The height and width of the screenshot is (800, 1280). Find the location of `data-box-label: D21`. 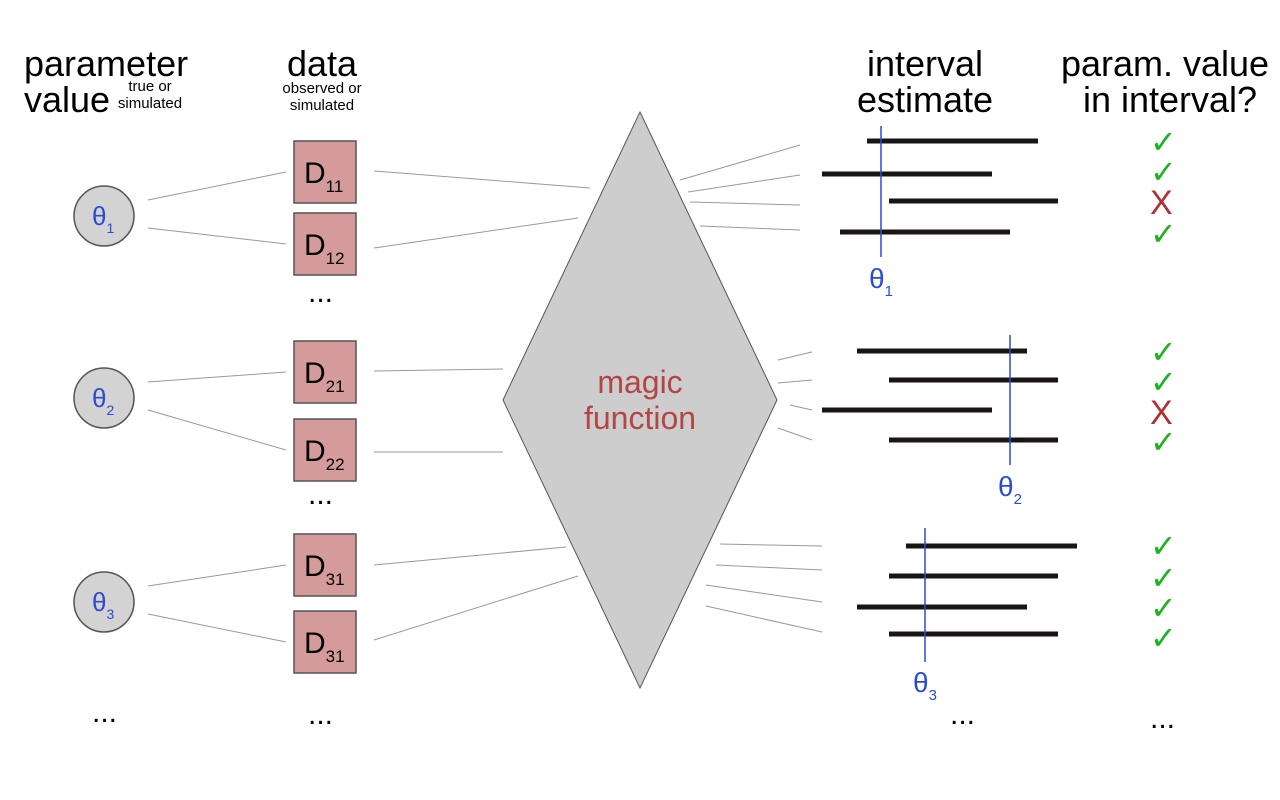

data-box-label: D21 is located at coordinates (324, 376).